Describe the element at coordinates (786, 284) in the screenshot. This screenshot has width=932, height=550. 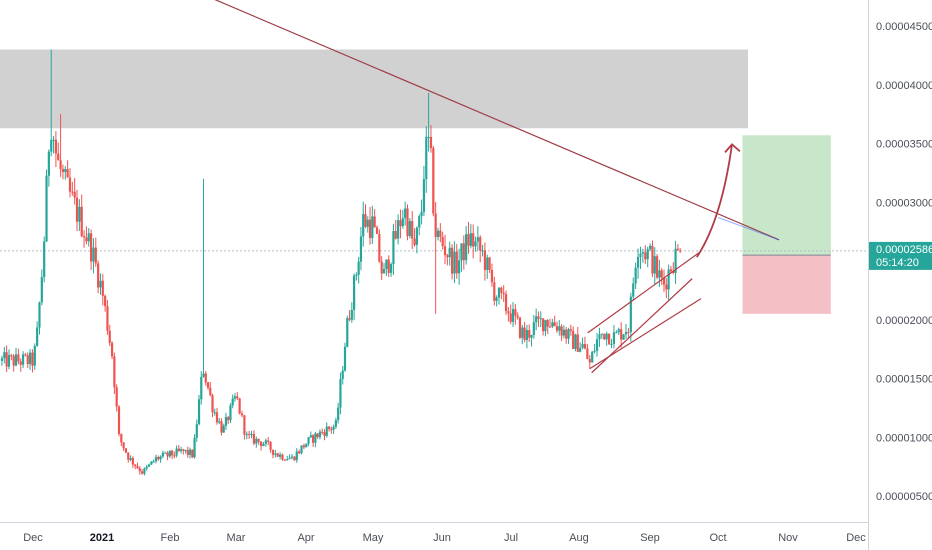
I see `stop-zone` at that location.